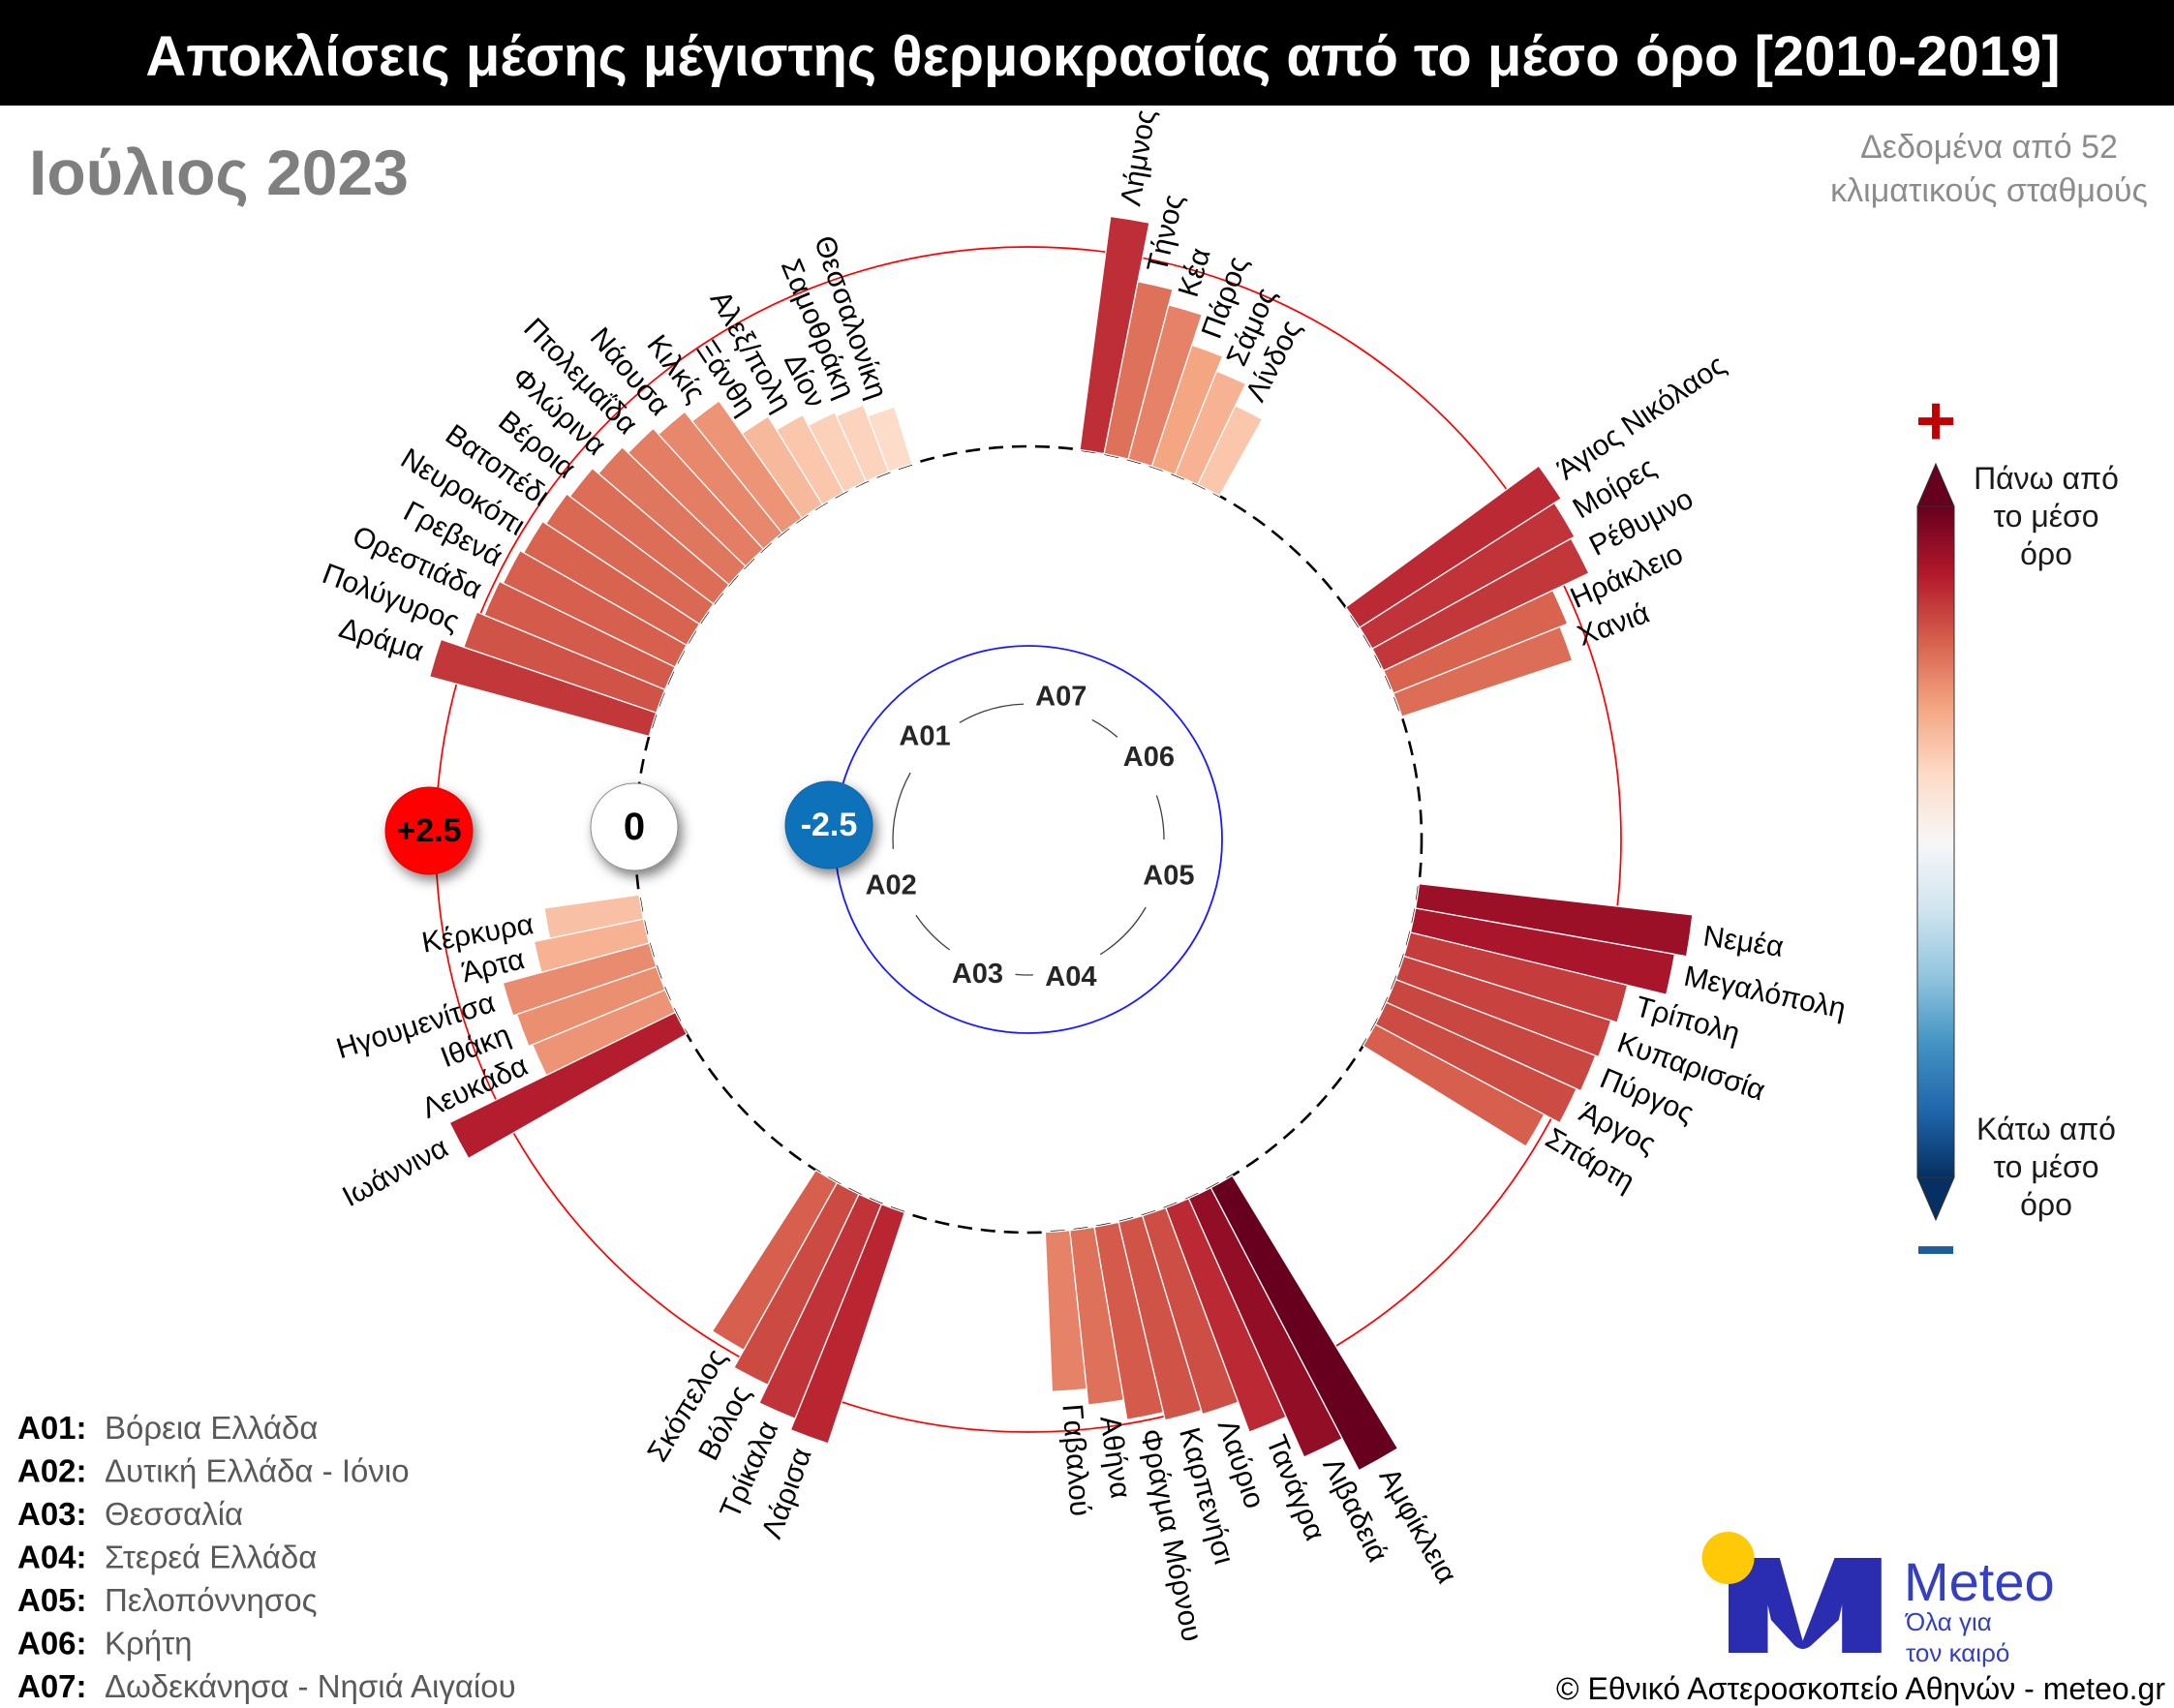 This screenshot has width=2174, height=1708. What do you see at coordinates (1168, 876) in the screenshot?
I see `svg-text: A05` at bounding box center [1168, 876].